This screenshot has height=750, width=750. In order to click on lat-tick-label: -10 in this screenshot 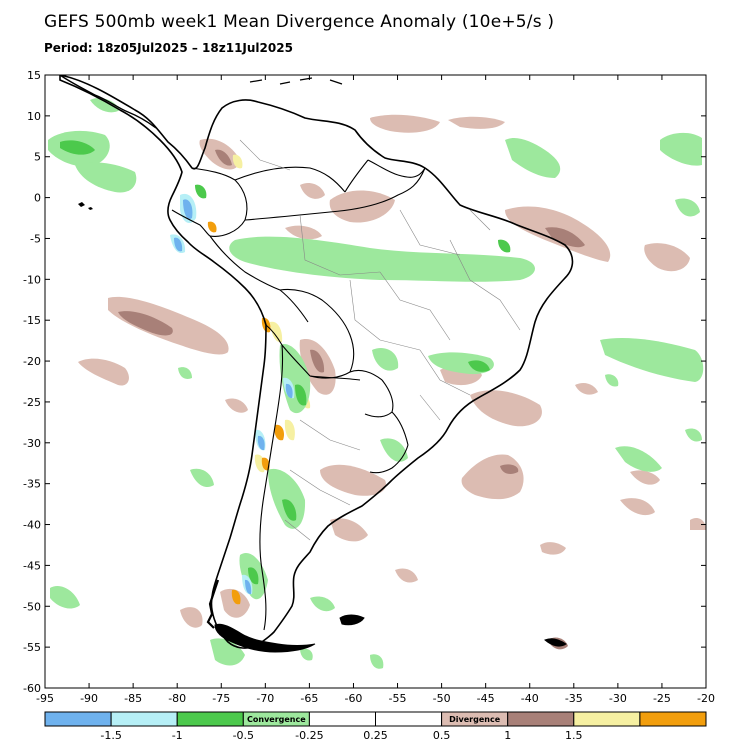, I will do `click(32, 279)`.